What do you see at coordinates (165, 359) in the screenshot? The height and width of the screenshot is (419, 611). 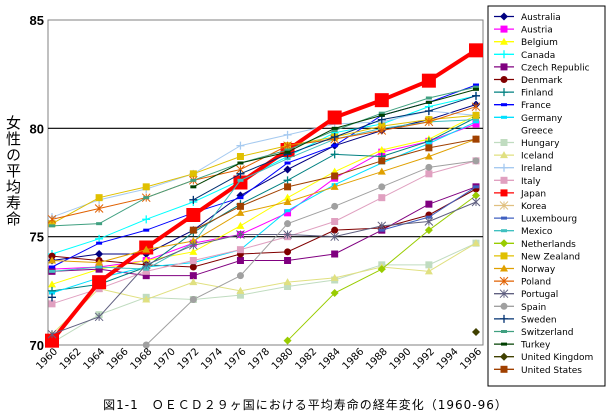 I see `x-tick-label: 1970` at bounding box center [165, 359].